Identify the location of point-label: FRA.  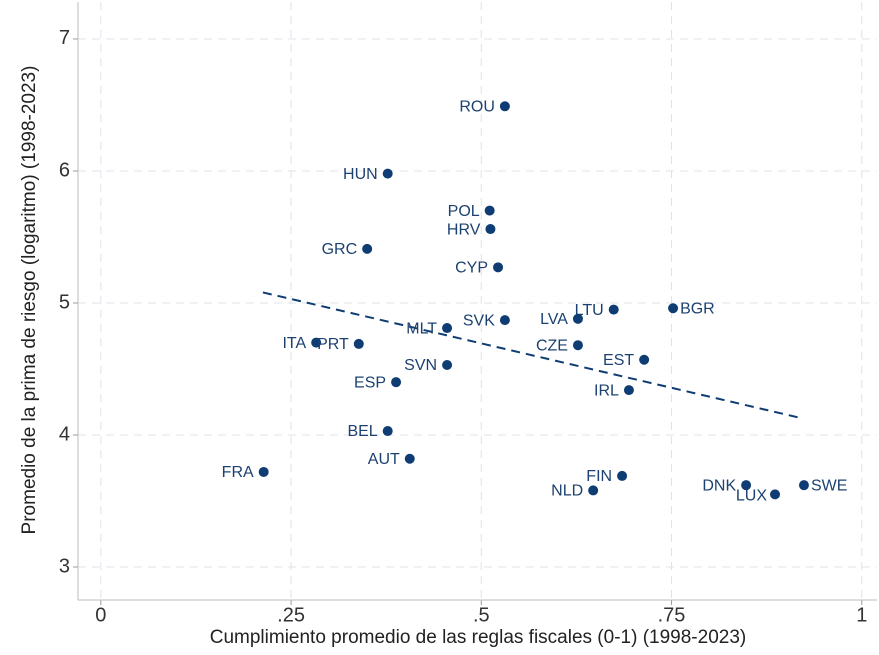
(238, 472).